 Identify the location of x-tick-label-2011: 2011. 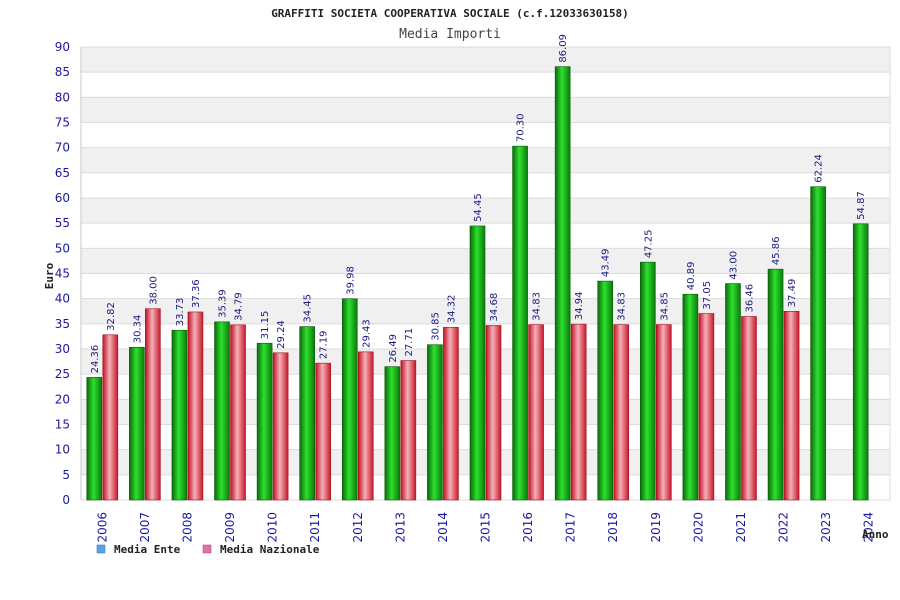
(315, 527).